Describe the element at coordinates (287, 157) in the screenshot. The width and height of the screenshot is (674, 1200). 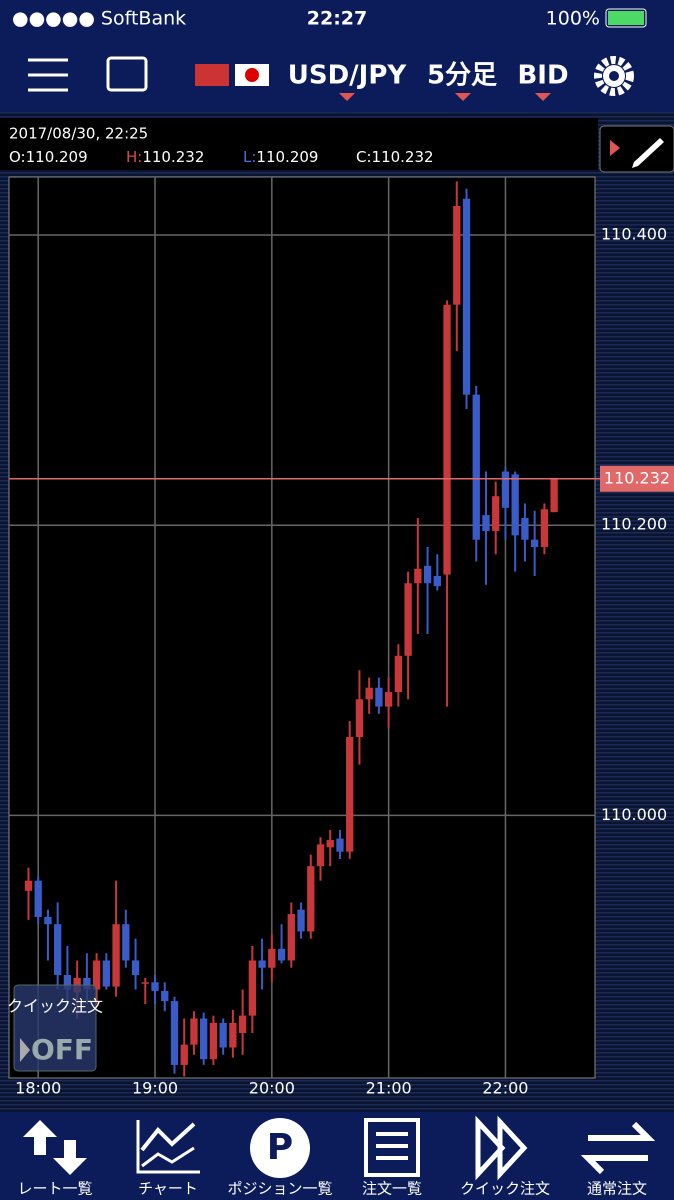
I see `low-value: 110.209` at that location.